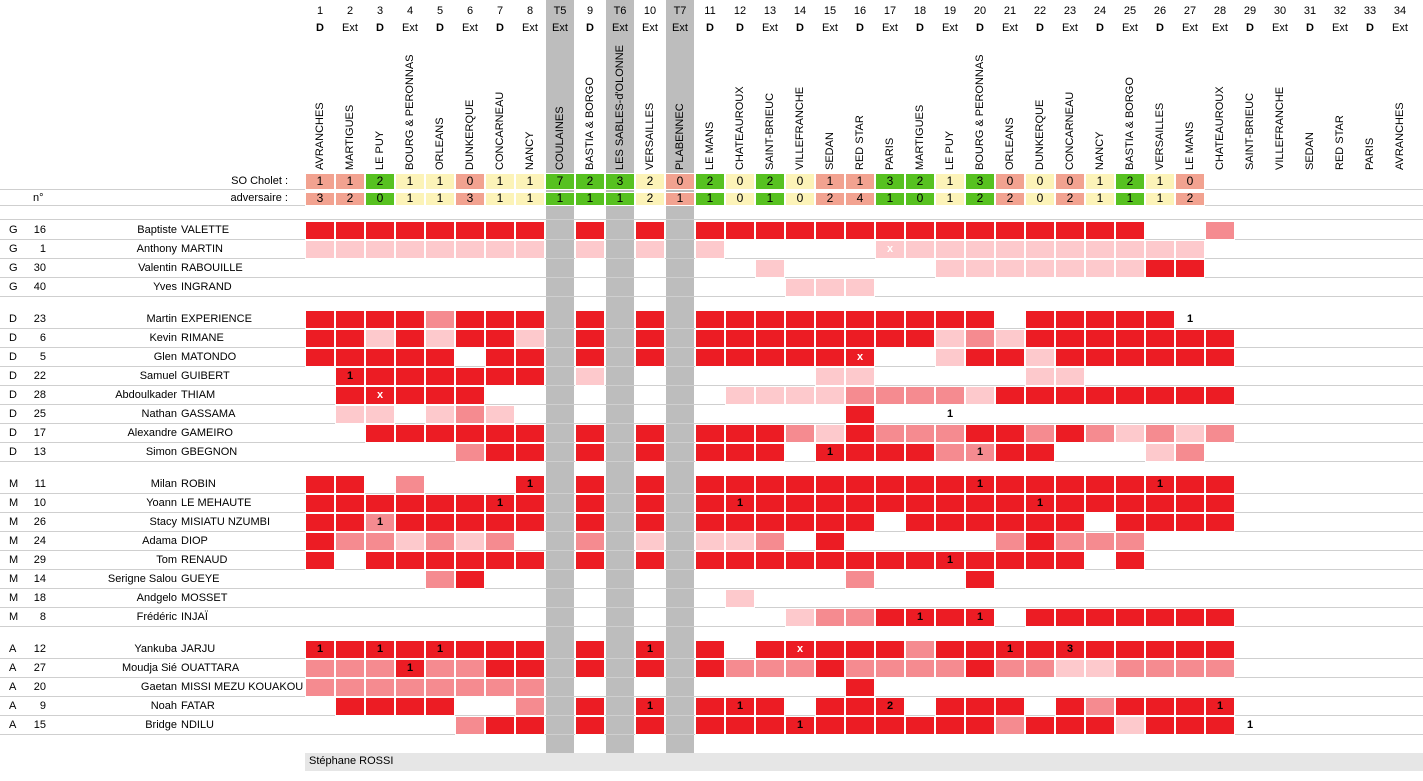  I want to click on player-lastname: OUATTARA, so click(210, 668).